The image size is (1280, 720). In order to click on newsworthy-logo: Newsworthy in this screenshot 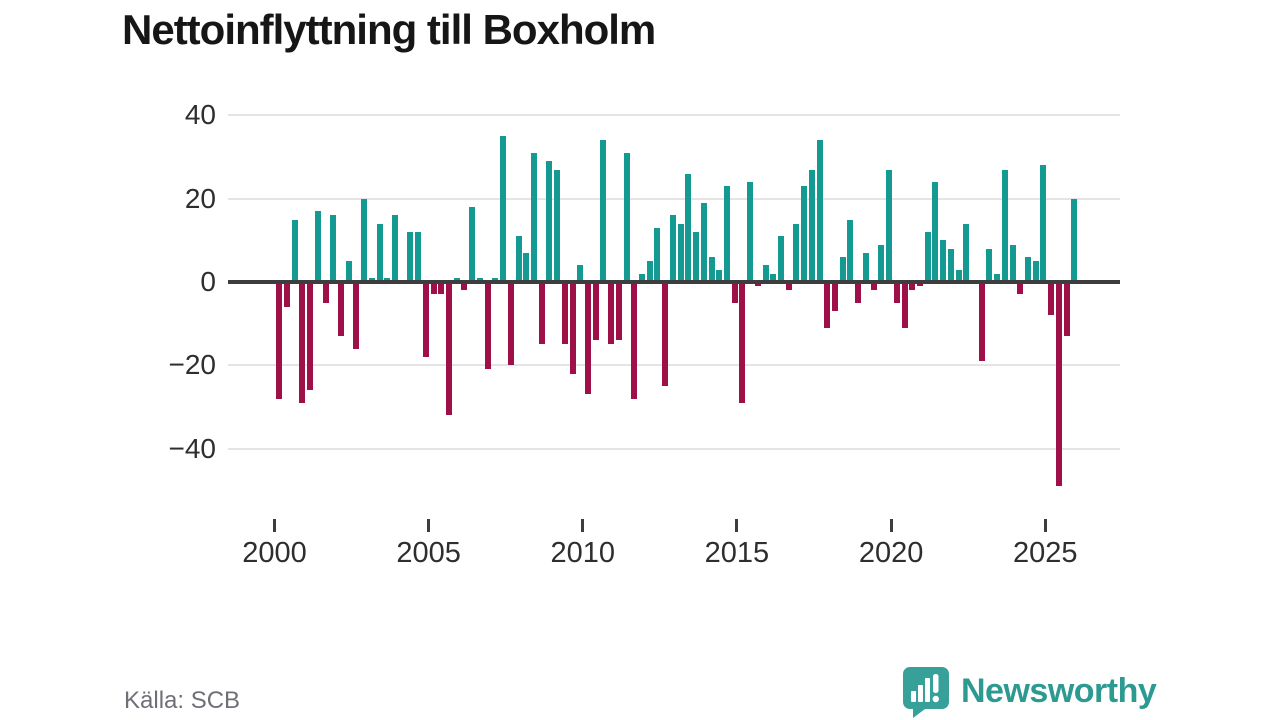, I will do `click(1029, 692)`.